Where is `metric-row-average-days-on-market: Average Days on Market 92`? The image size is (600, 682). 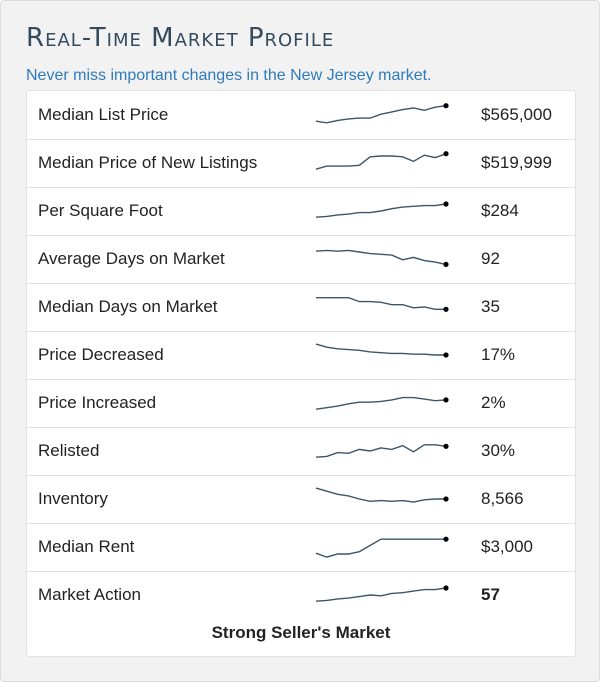 metric-row-average-days-on-market: Average Days on Market 92 is located at coordinates (301, 259).